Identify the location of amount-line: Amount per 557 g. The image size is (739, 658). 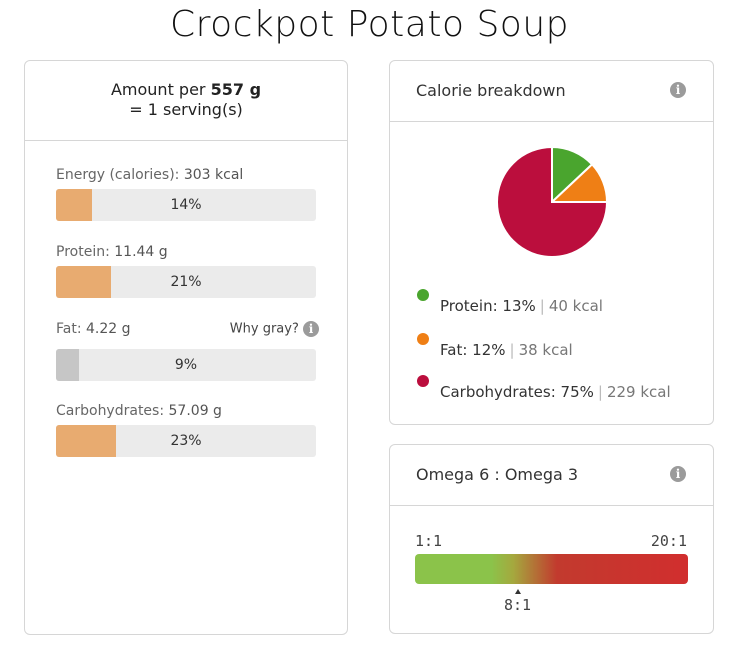
(186, 90).